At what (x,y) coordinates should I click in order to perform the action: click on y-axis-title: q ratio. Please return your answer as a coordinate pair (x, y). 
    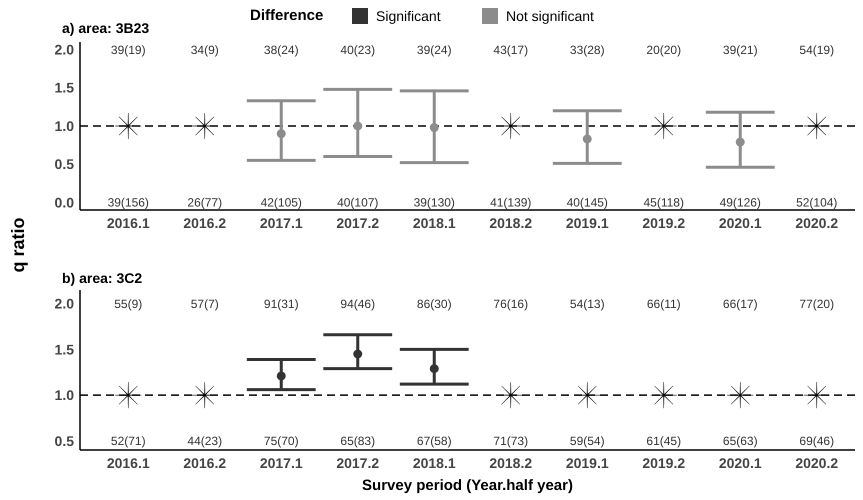
    Looking at the image, I should click on (18, 245).